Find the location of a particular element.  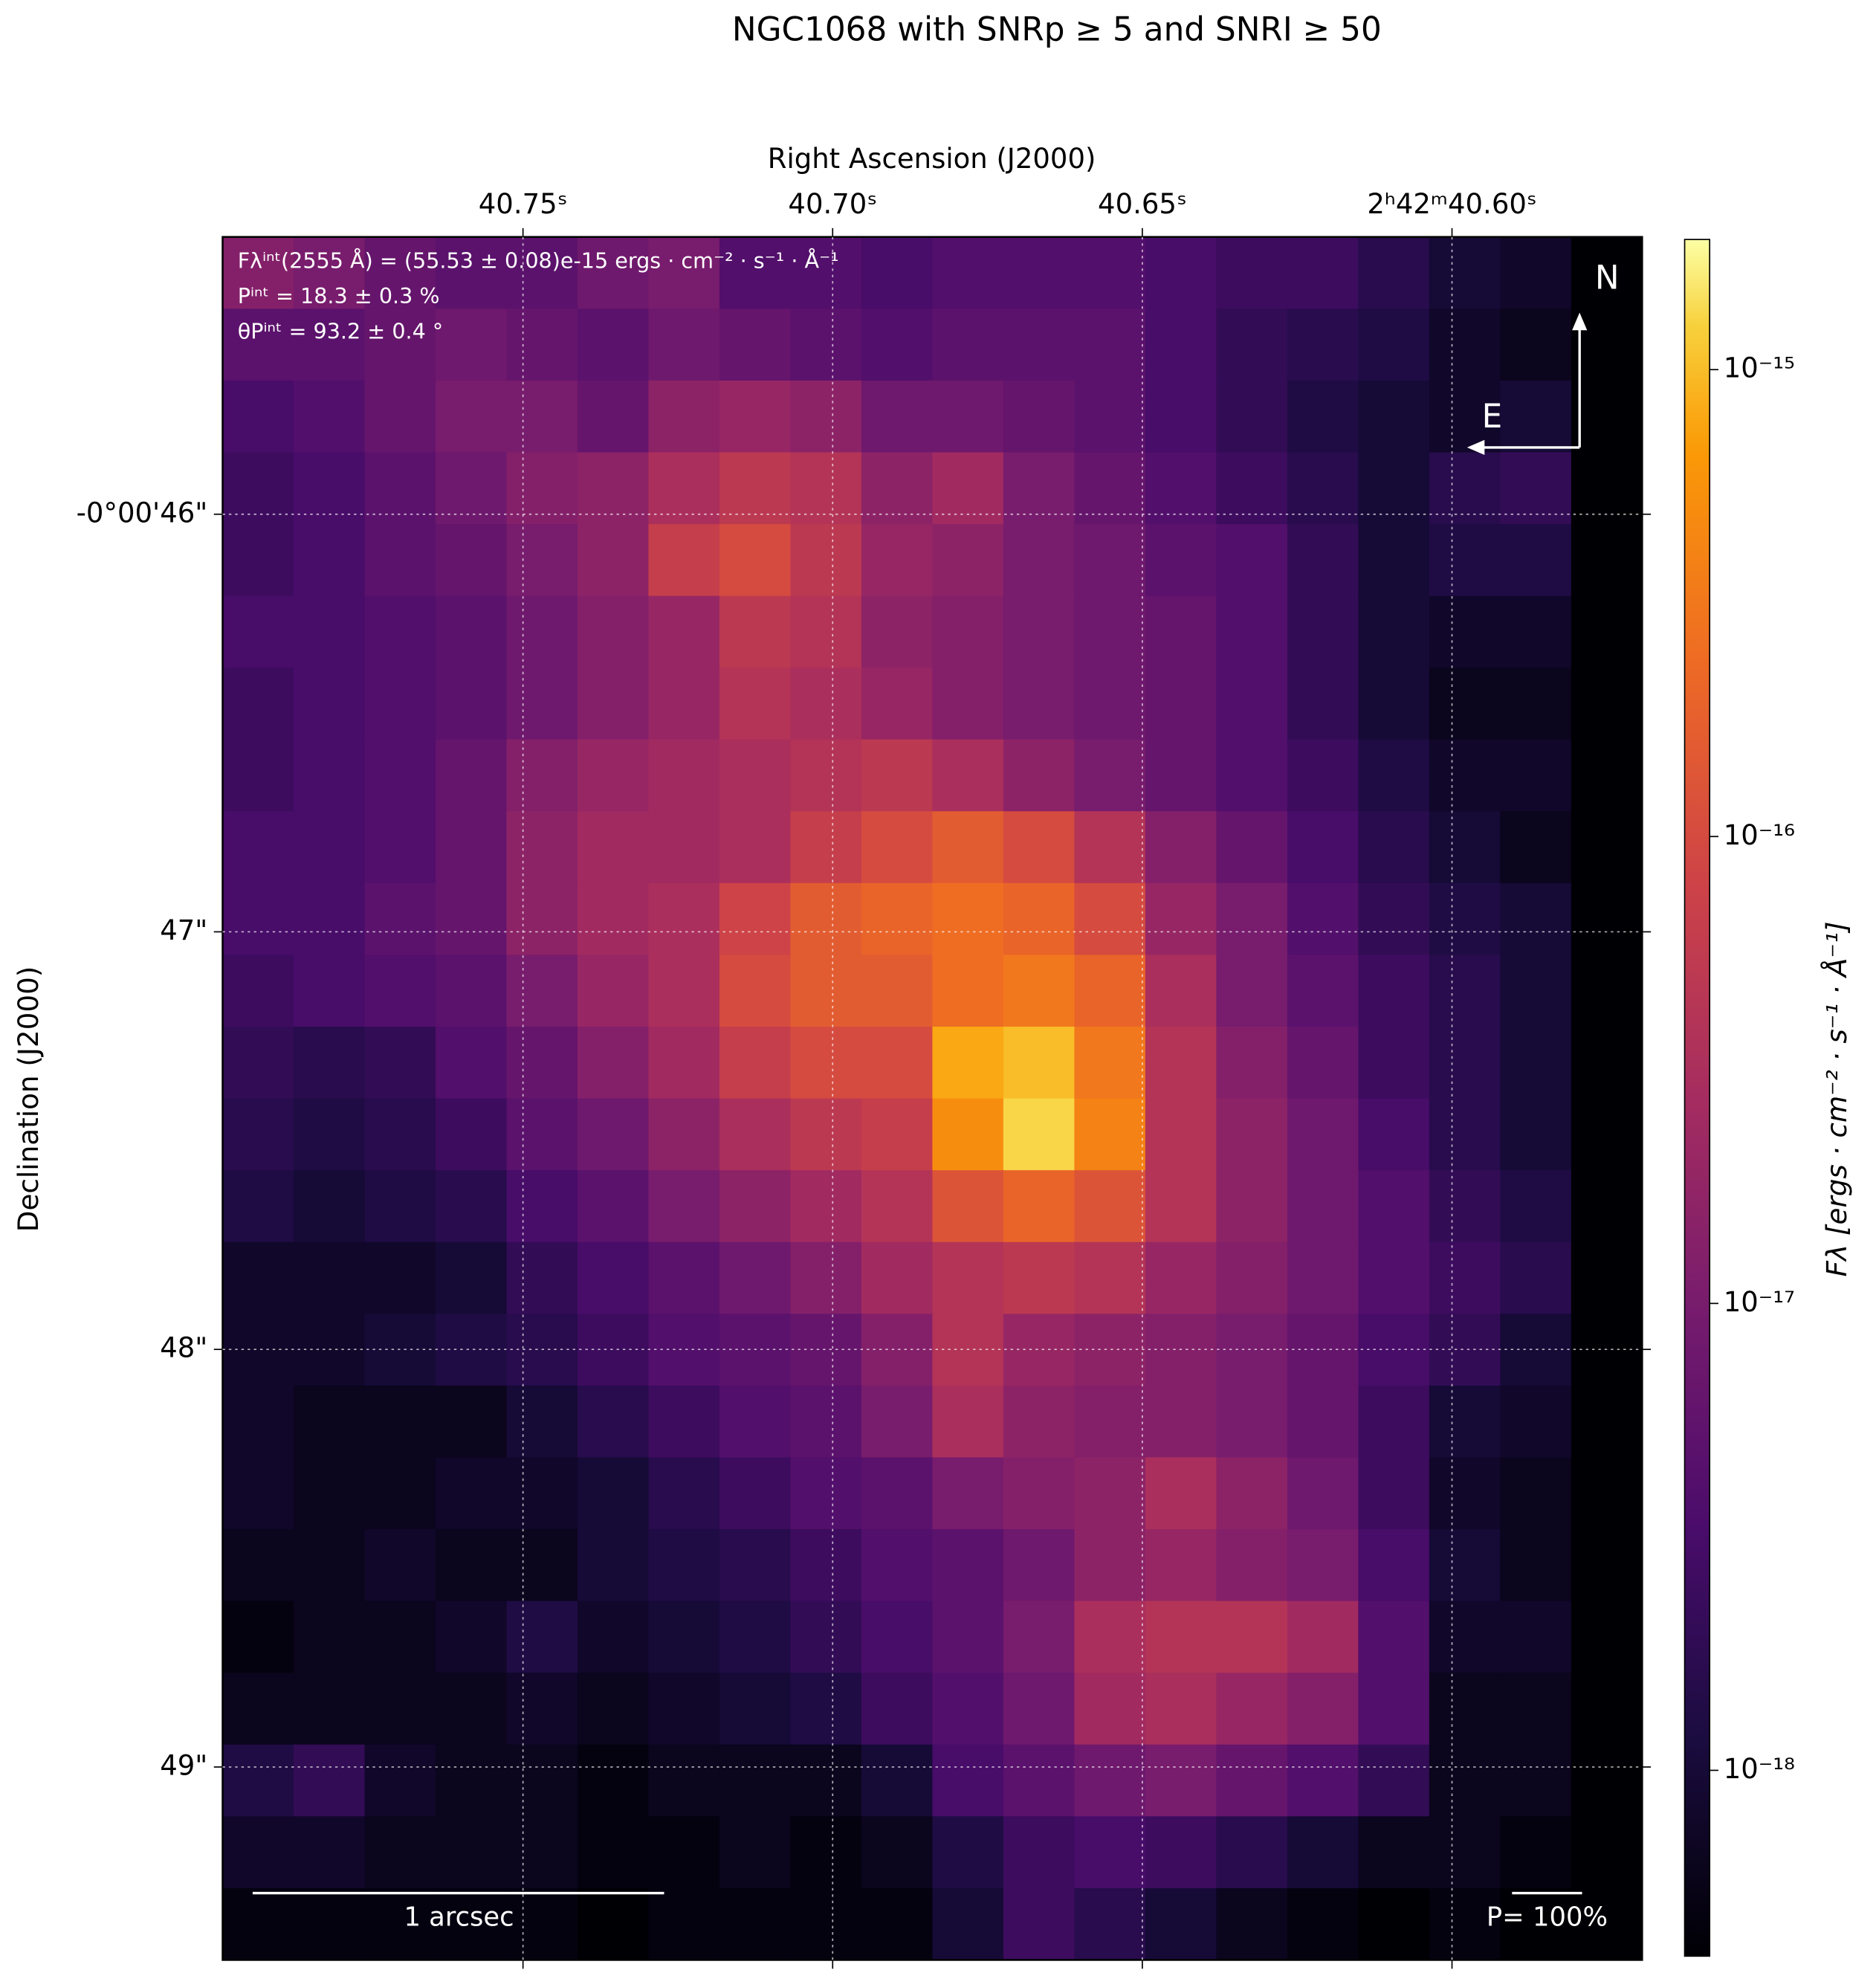

scale-bar-label: 1 arcsec is located at coordinates (459, 1917).